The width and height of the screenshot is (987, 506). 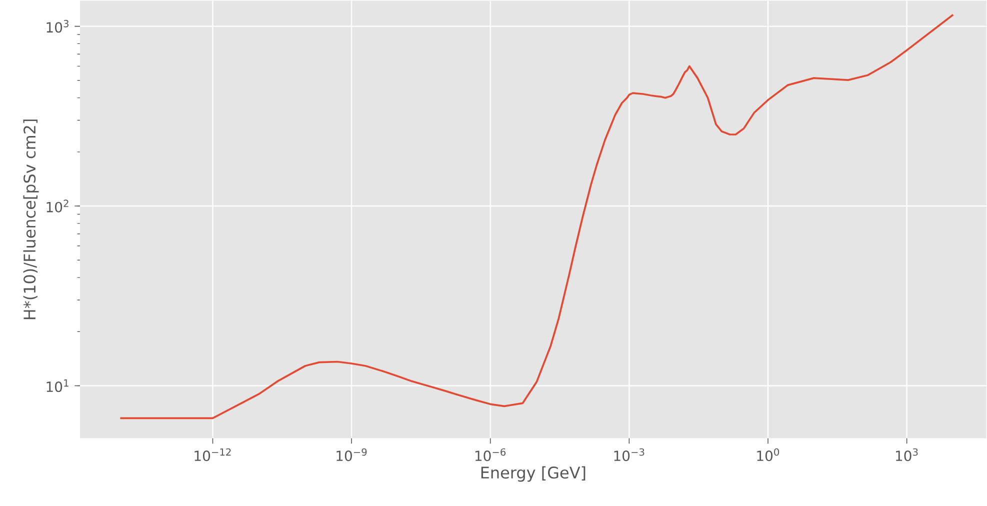 What do you see at coordinates (31, 219) in the screenshot?
I see `y-axis-title: H*(10)/Fluence[pSv cm2]` at bounding box center [31, 219].